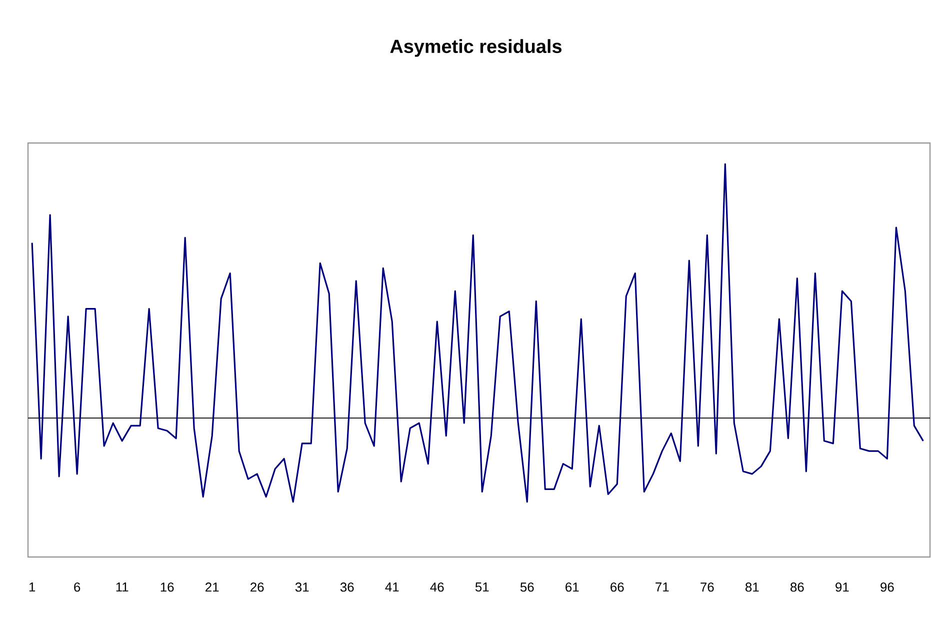 This screenshot has height=627, width=932. I want to click on x-tick-label: 41, so click(392, 587).